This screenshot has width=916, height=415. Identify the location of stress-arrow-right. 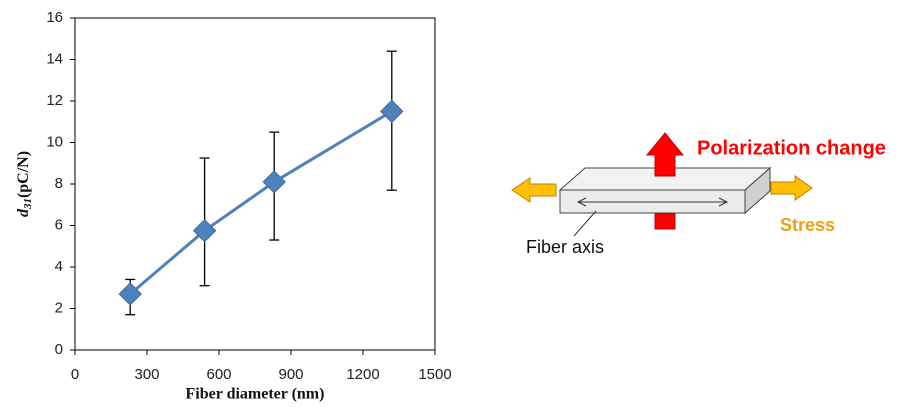
(791, 188).